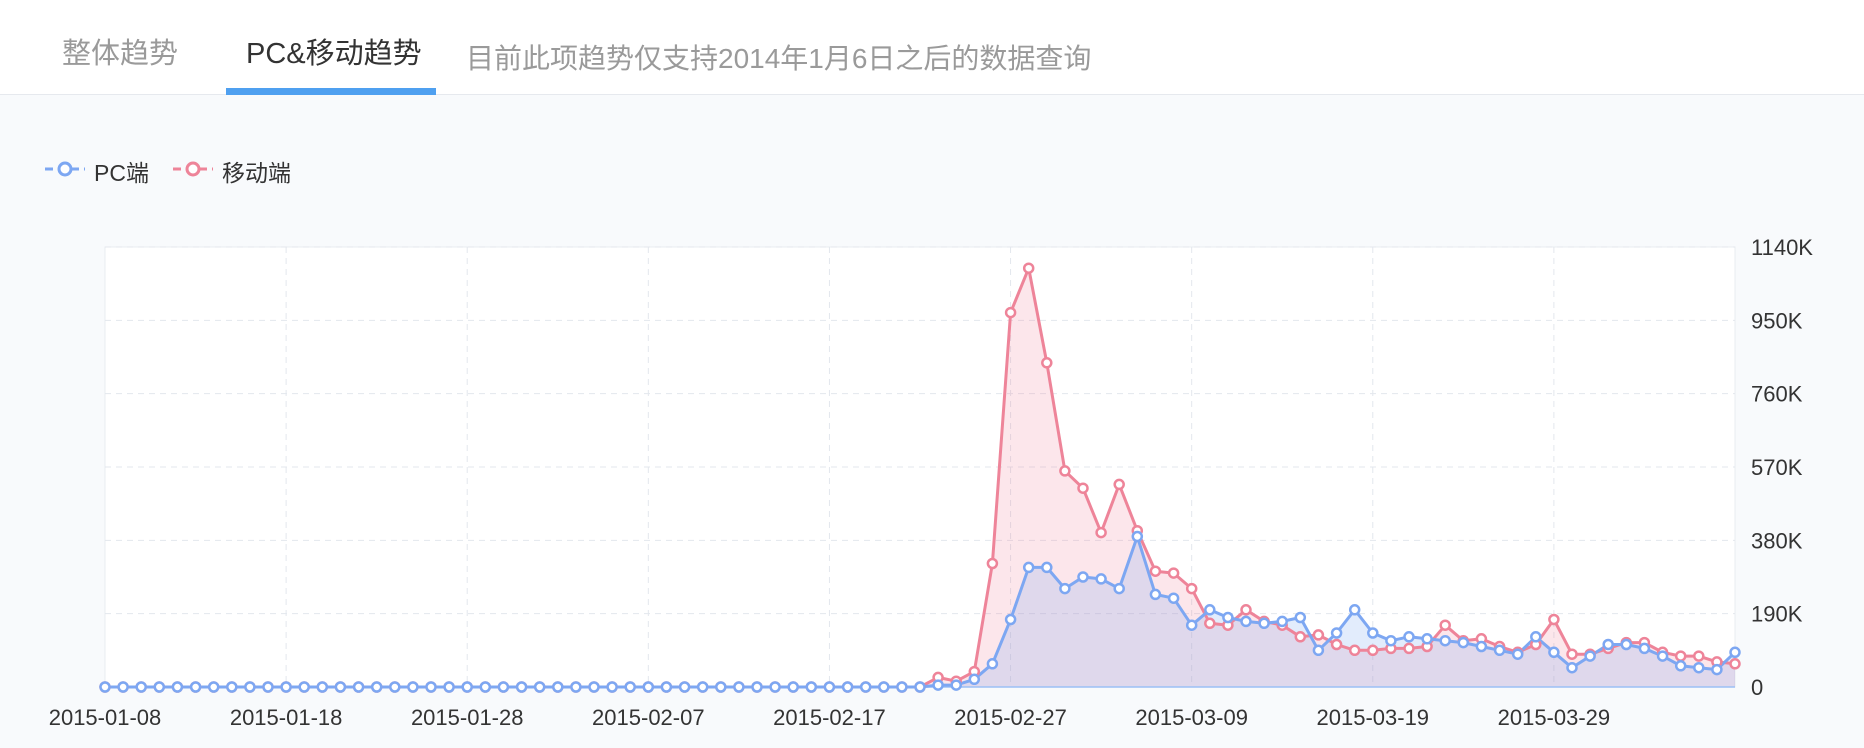 The height and width of the screenshot is (748, 1864). What do you see at coordinates (467, 717) in the screenshot?
I see `x-tick-label: 2015-01-28` at bounding box center [467, 717].